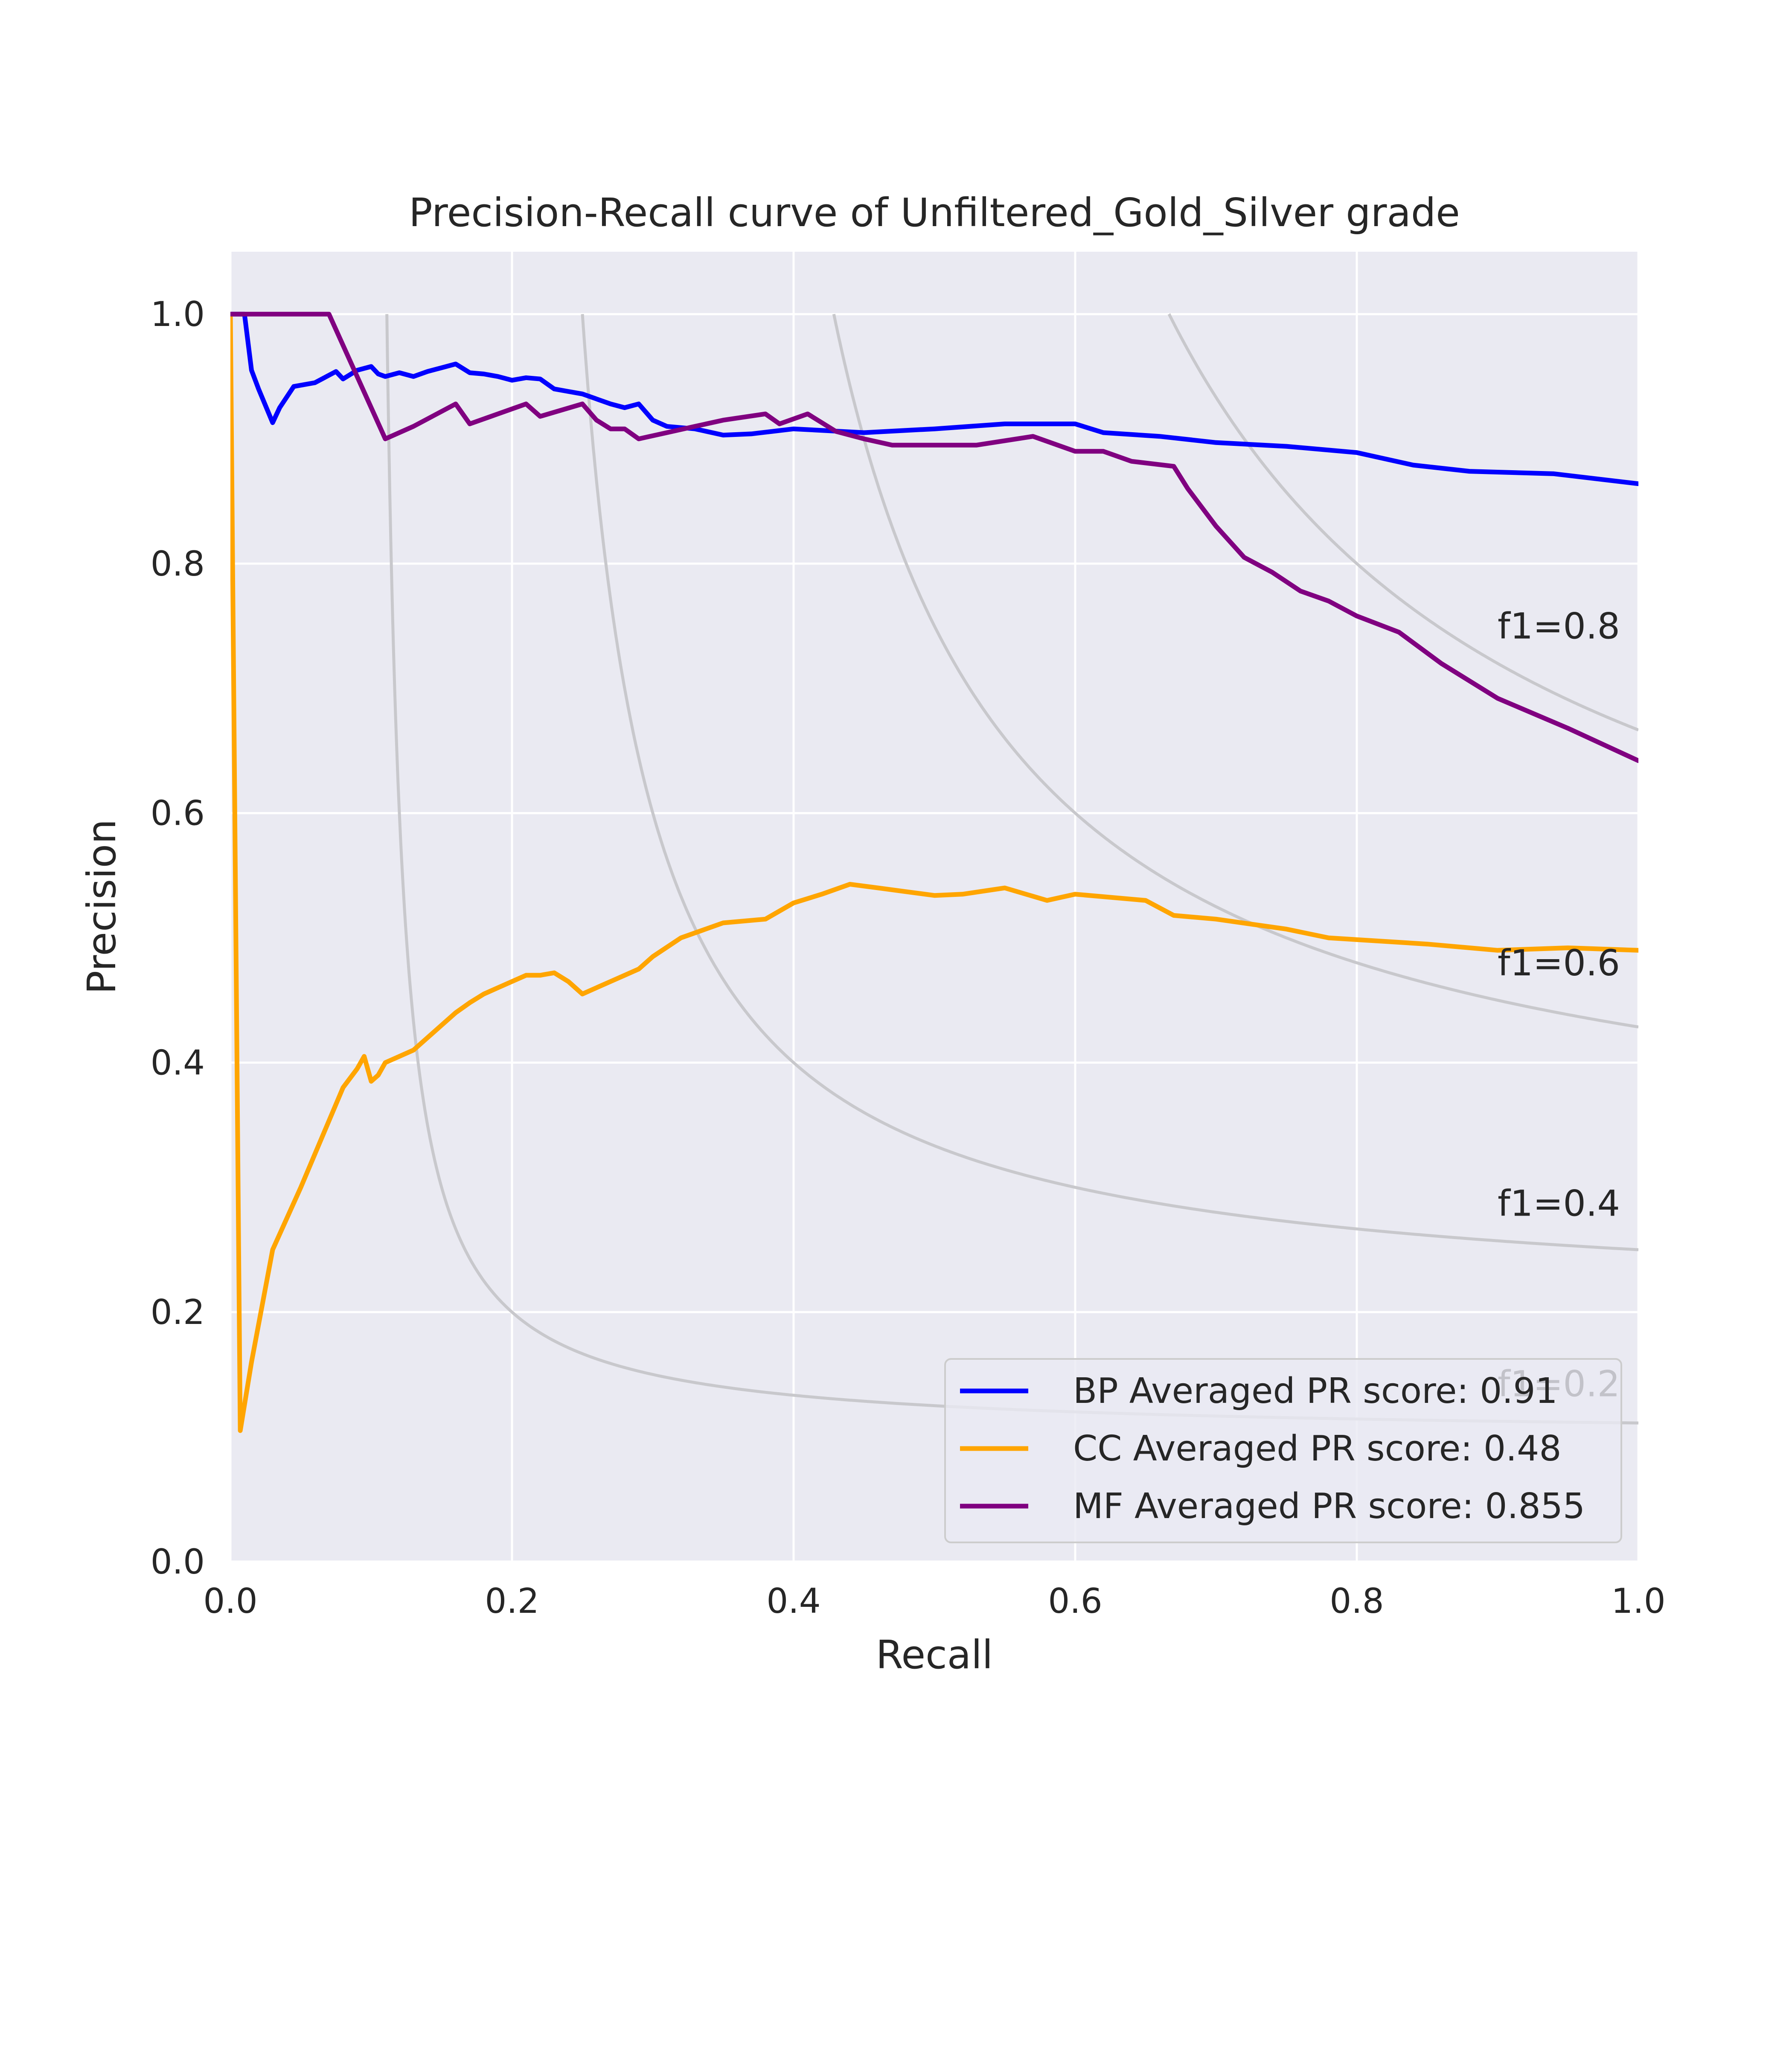 This screenshot has width=1792, height=2048. Describe the element at coordinates (230, 1601) in the screenshot. I see `x-tick-label: 0.0` at that location.